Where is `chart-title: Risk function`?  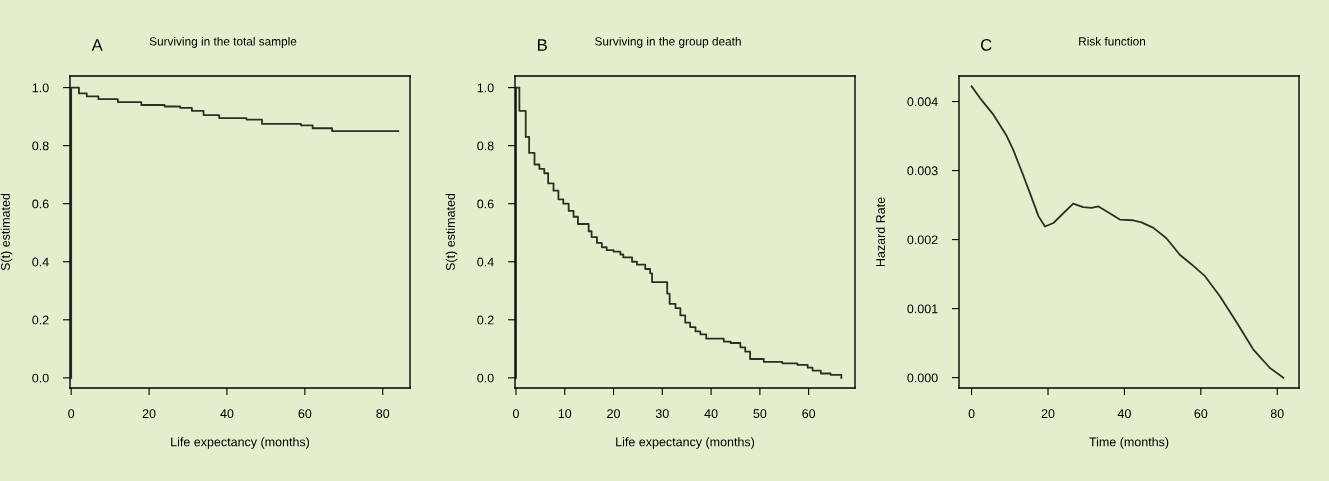 chart-title: Risk function is located at coordinates (1112, 41).